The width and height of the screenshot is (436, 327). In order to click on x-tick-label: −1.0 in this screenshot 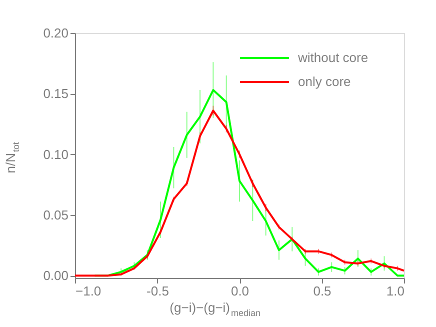, I will do `click(89, 291)`.